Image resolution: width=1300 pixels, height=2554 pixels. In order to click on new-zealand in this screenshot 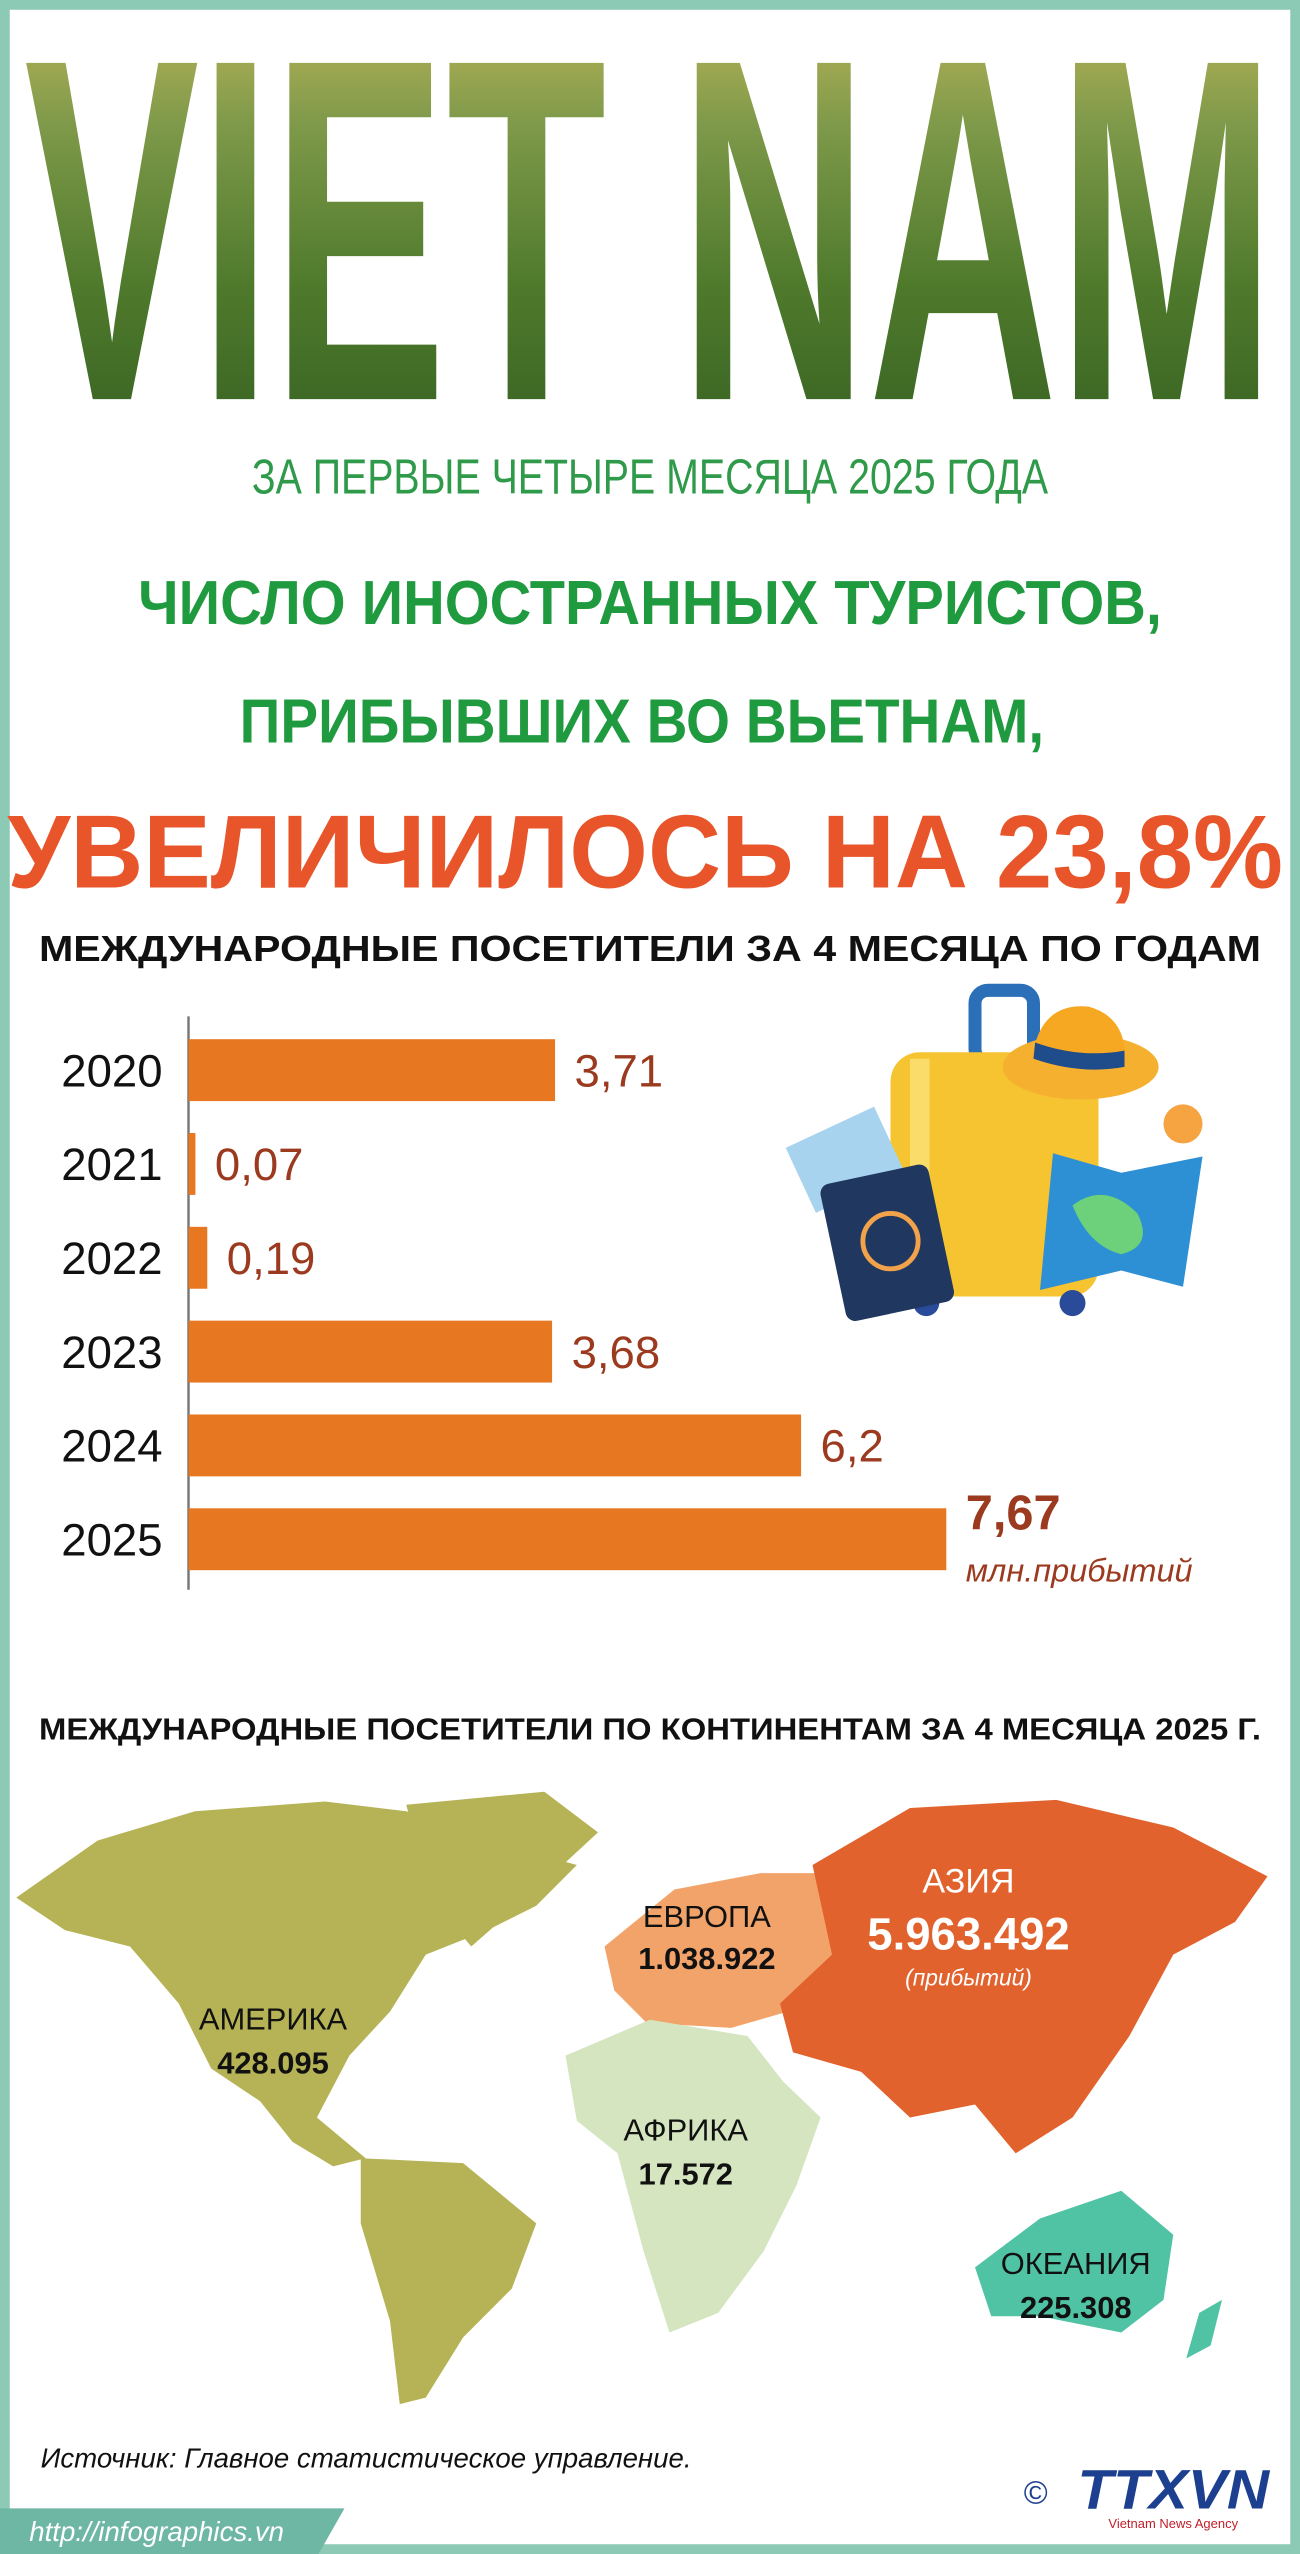, I will do `click(1204, 2329)`.